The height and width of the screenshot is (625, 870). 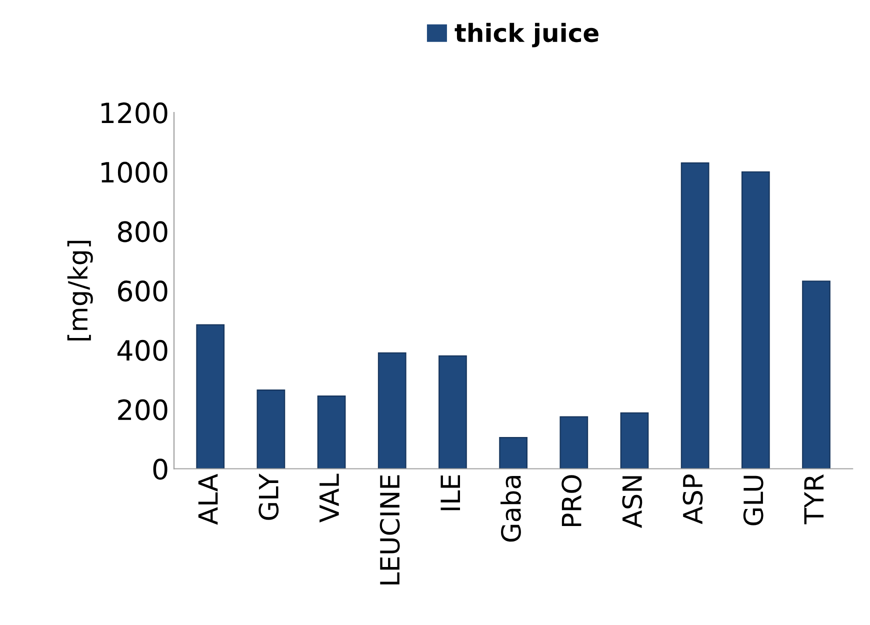 I want to click on y-tick-label: 800, so click(x=143, y=231).